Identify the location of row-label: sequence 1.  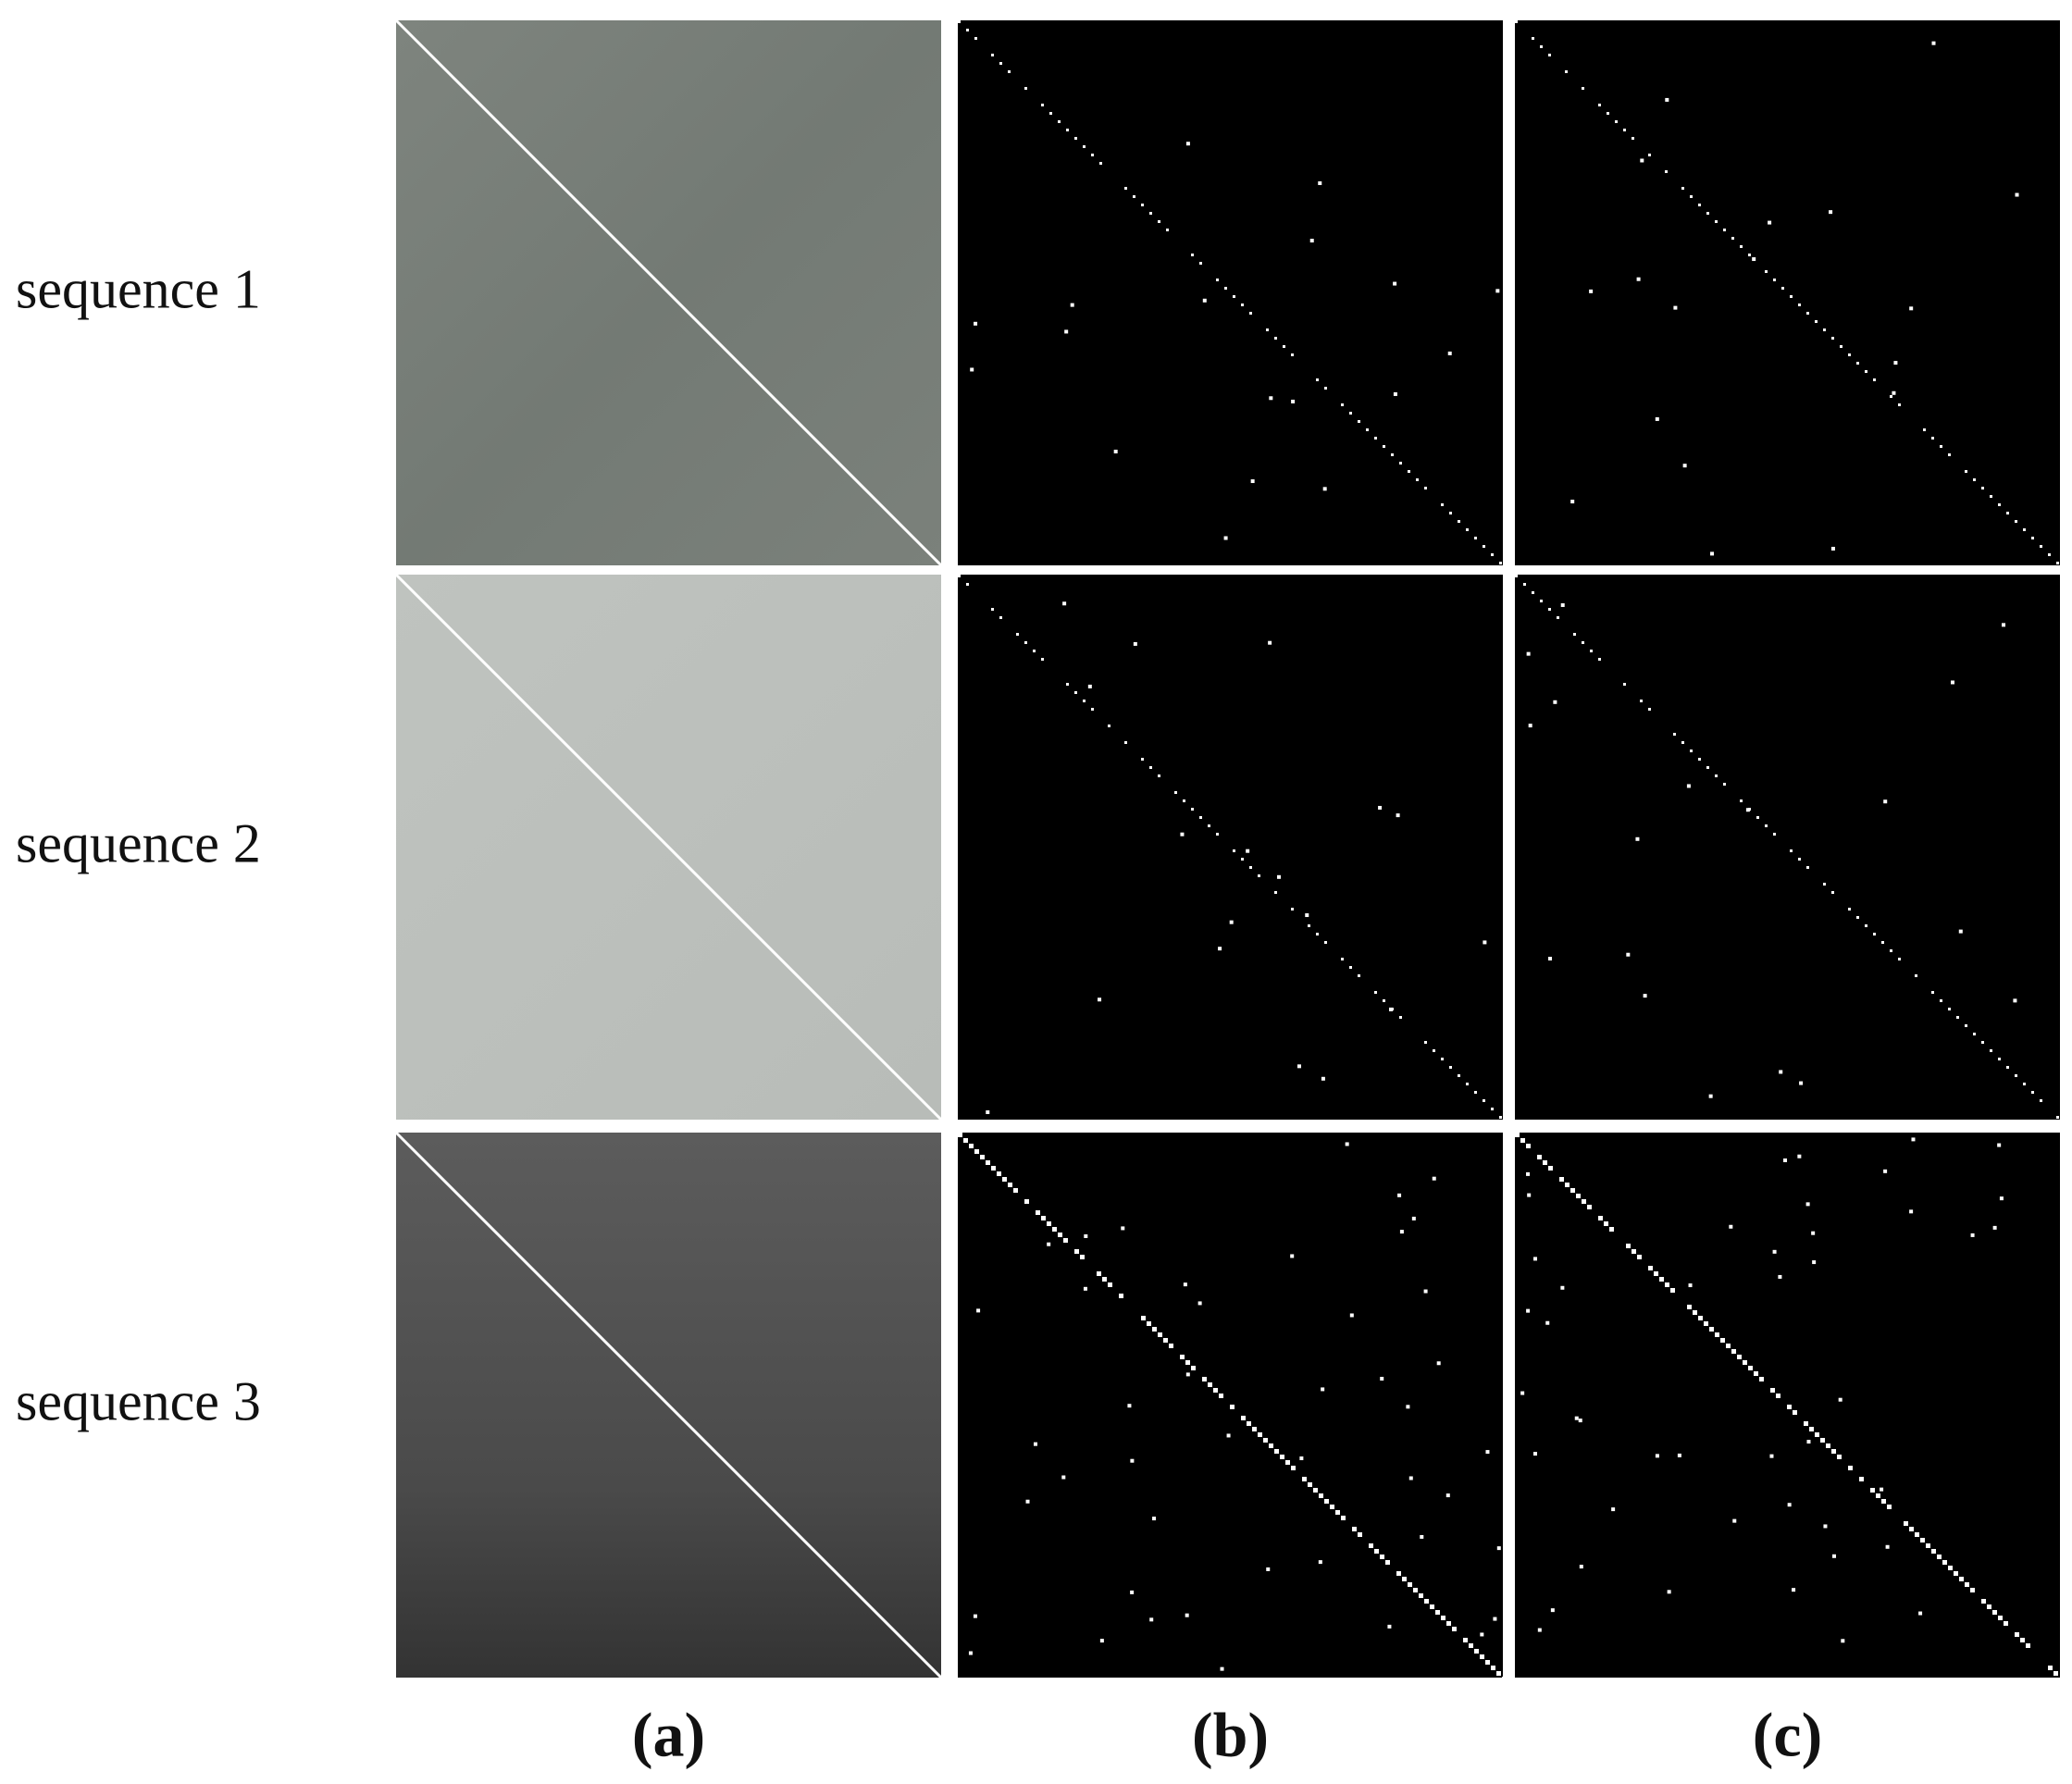
(138, 288).